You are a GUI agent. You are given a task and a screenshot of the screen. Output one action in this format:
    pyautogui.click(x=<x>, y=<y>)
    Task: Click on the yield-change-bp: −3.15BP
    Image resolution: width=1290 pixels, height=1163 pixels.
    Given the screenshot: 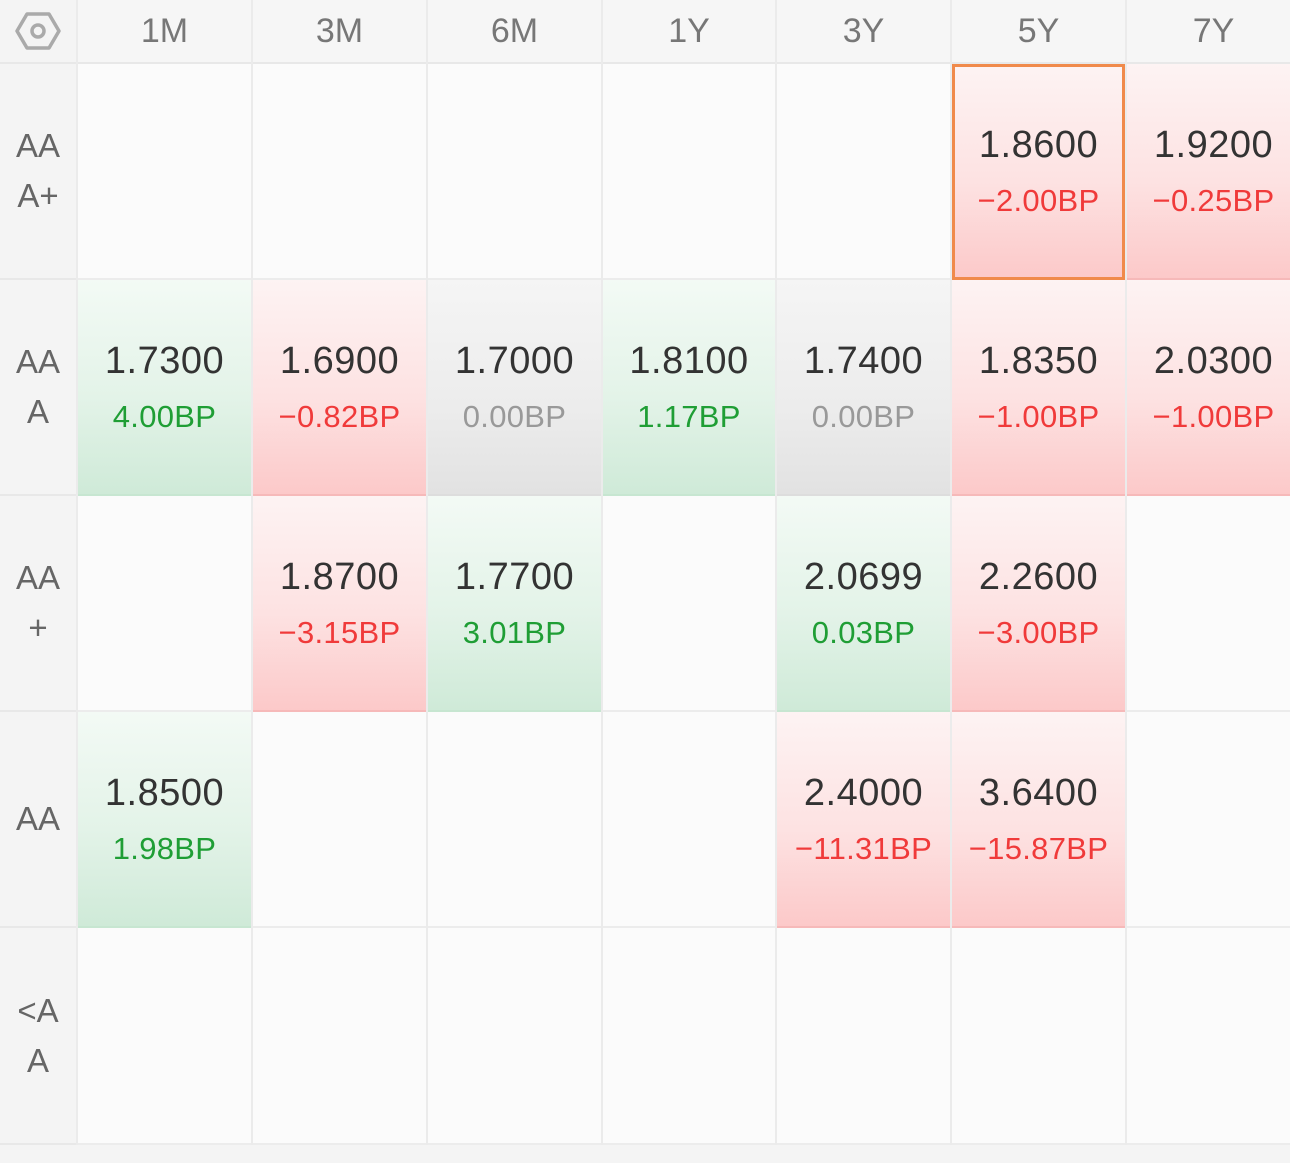 What is the action you would take?
    pyautogui.click(x=339, y=632)
    